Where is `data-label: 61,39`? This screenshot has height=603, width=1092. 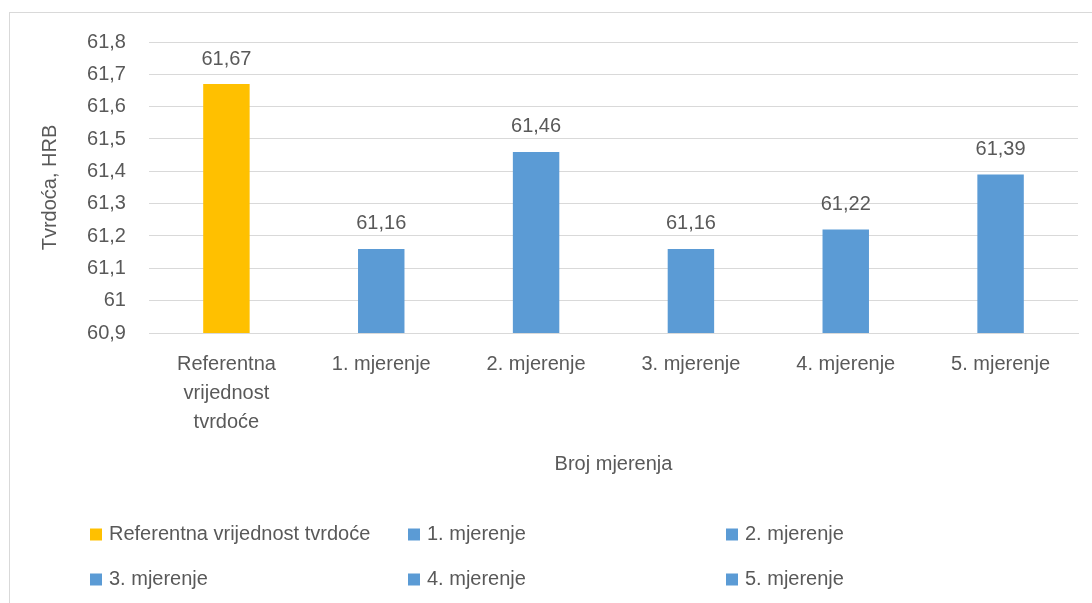 data-label: 61,39 is located at coordinates (1000, 148).